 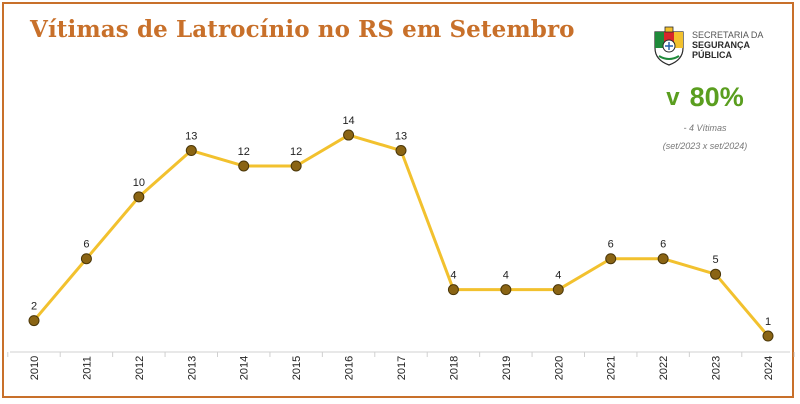 What do you see at coordinates (705, 128) in the screenshot?
I see `kpi-victims-change: - 4 Vítimas` at bounding box center [705, 128].